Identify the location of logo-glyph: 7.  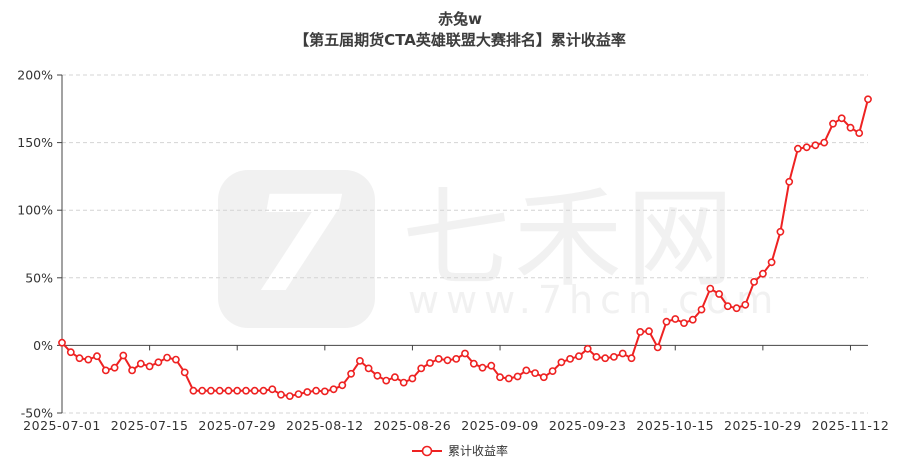
(296, 245).